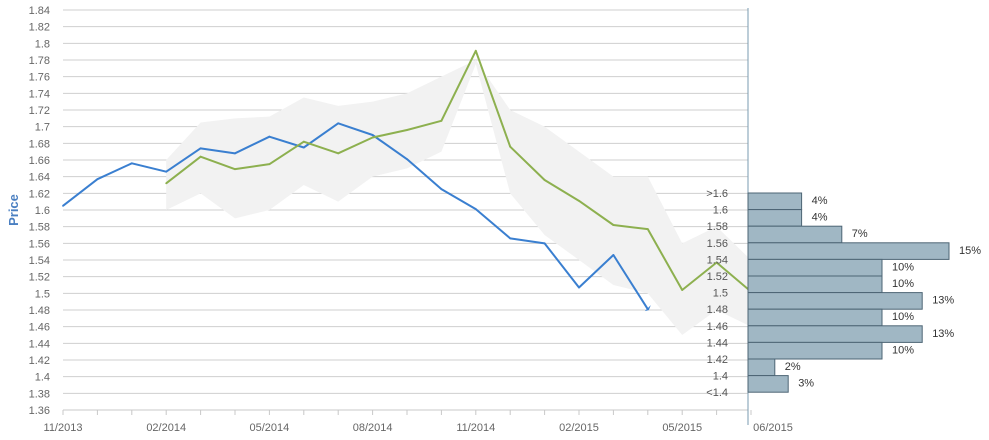  I want to click on y-tick-label: 1.66, so click(39, 161).